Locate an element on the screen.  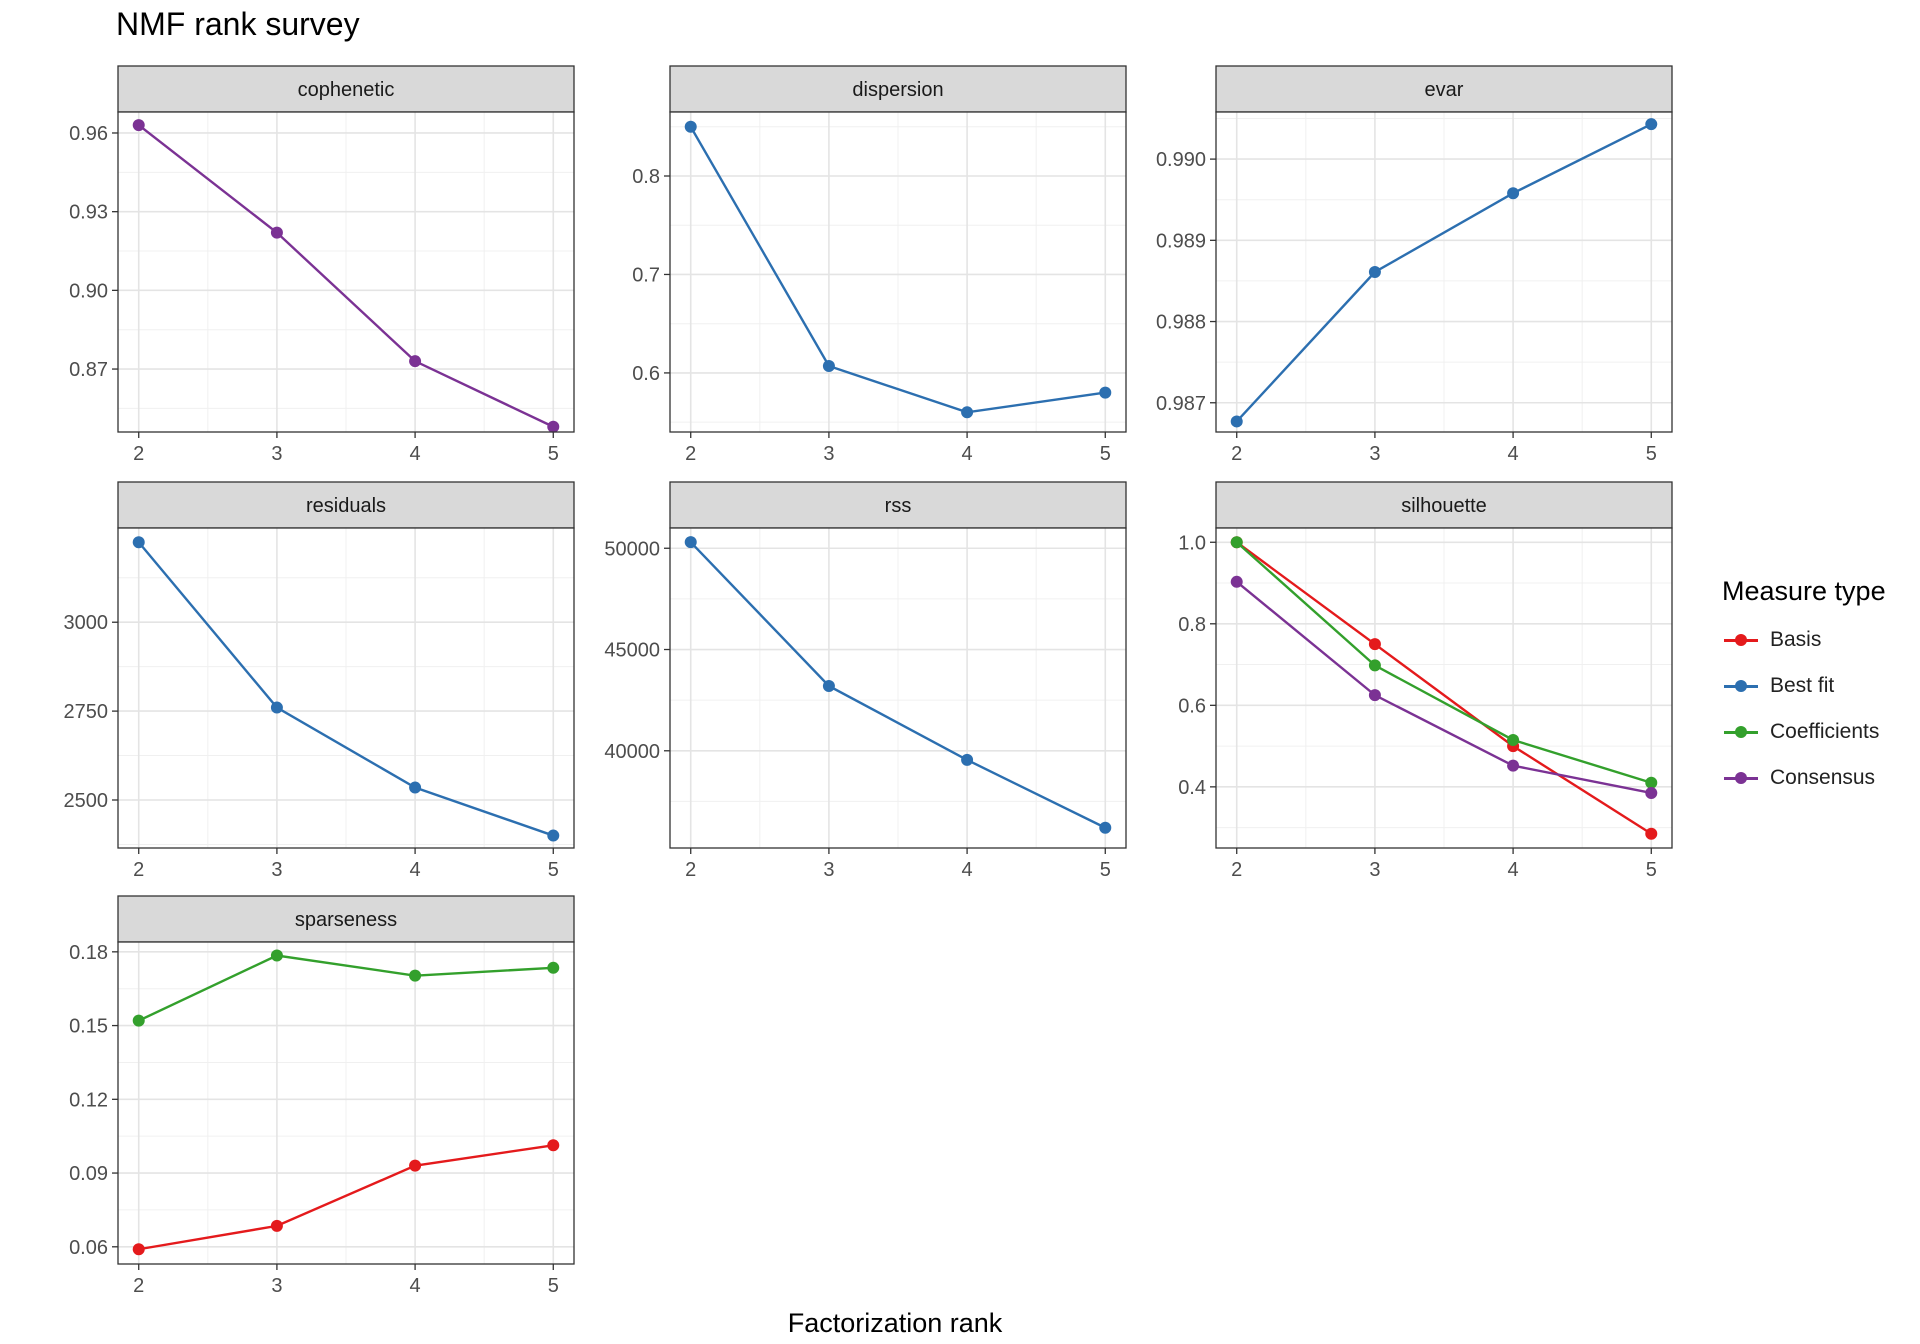
y-tick-label: 2500 is located at coordinates (86, 801).